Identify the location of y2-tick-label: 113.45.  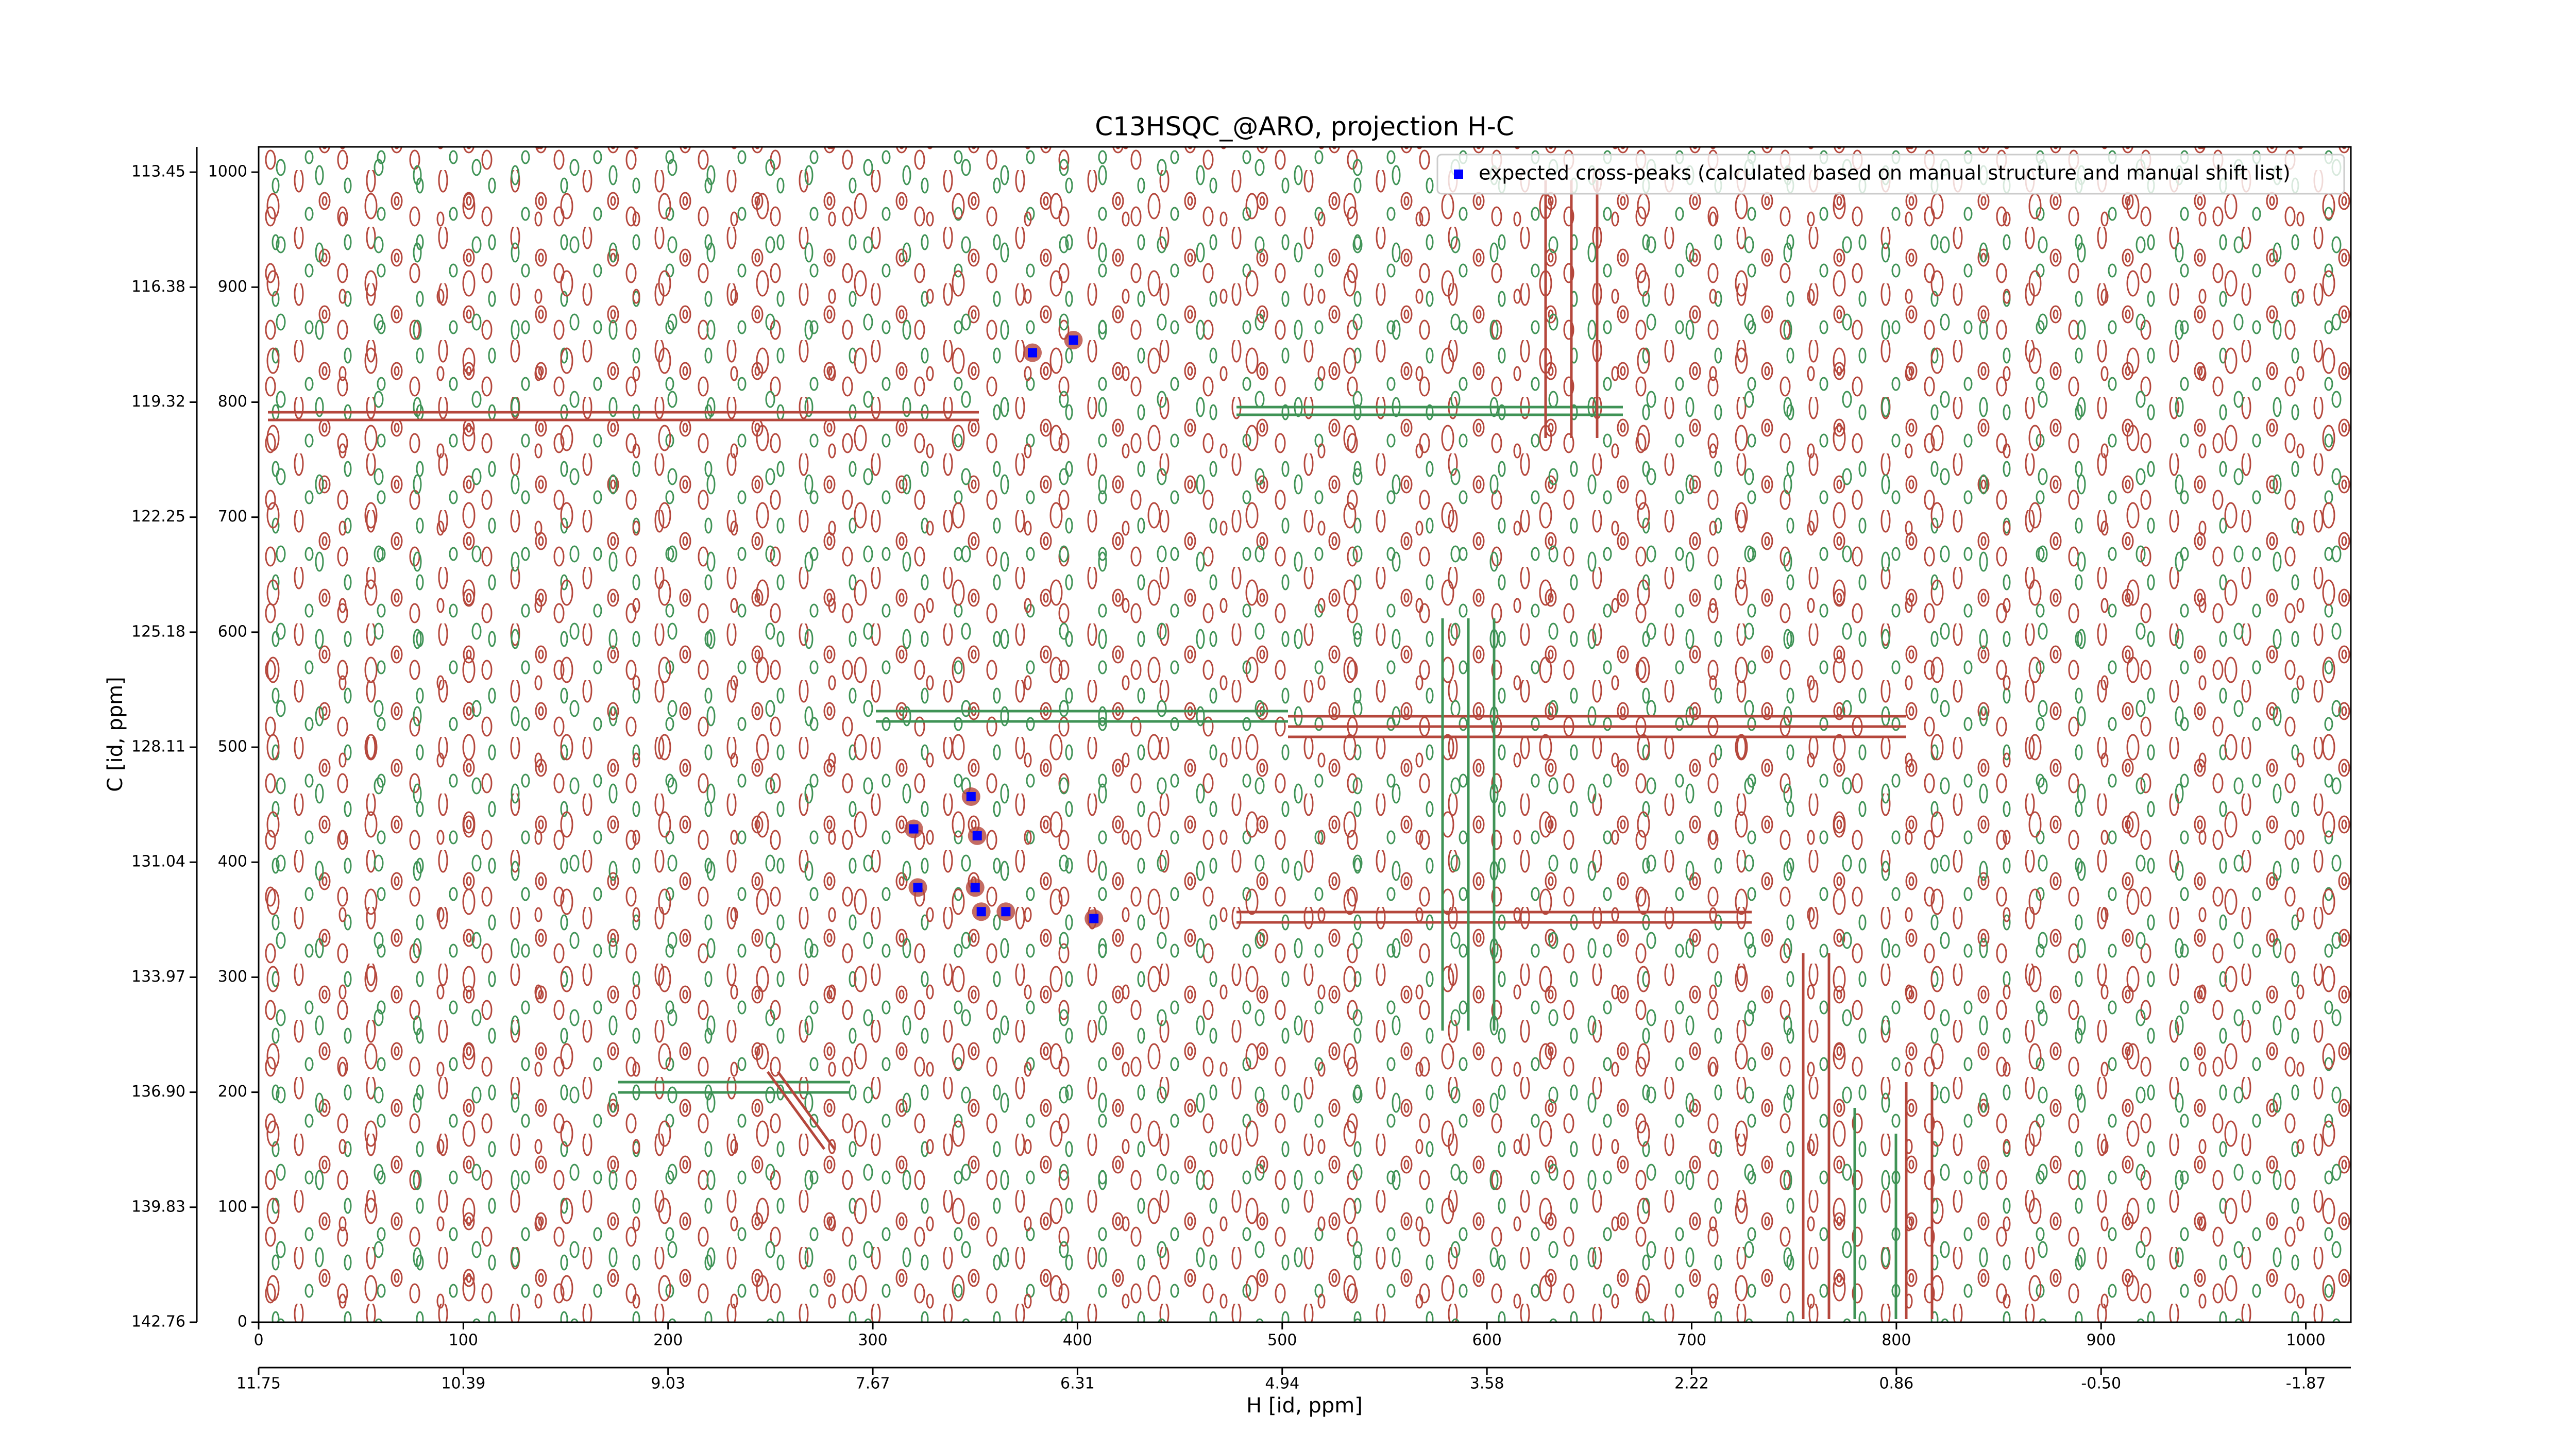
(158, 172).